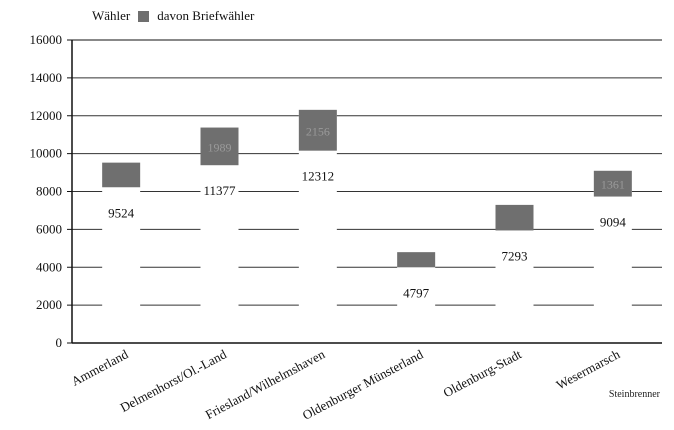 The width and height of the screenshot is (674, 430). What do you see at coordinates (206, 15) in the screenshot?
I see `legend-label-postal: davon Briefwähler` at bounding box center [206, 15].